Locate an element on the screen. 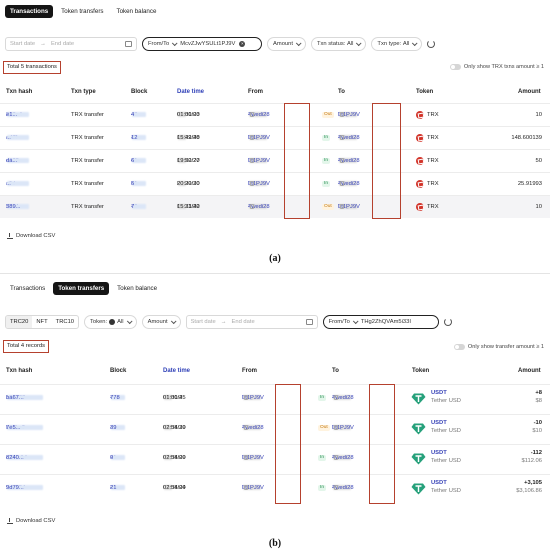 This screenshot has width=550, height=554. block-end: 4 is located at coordinates (133, 115).